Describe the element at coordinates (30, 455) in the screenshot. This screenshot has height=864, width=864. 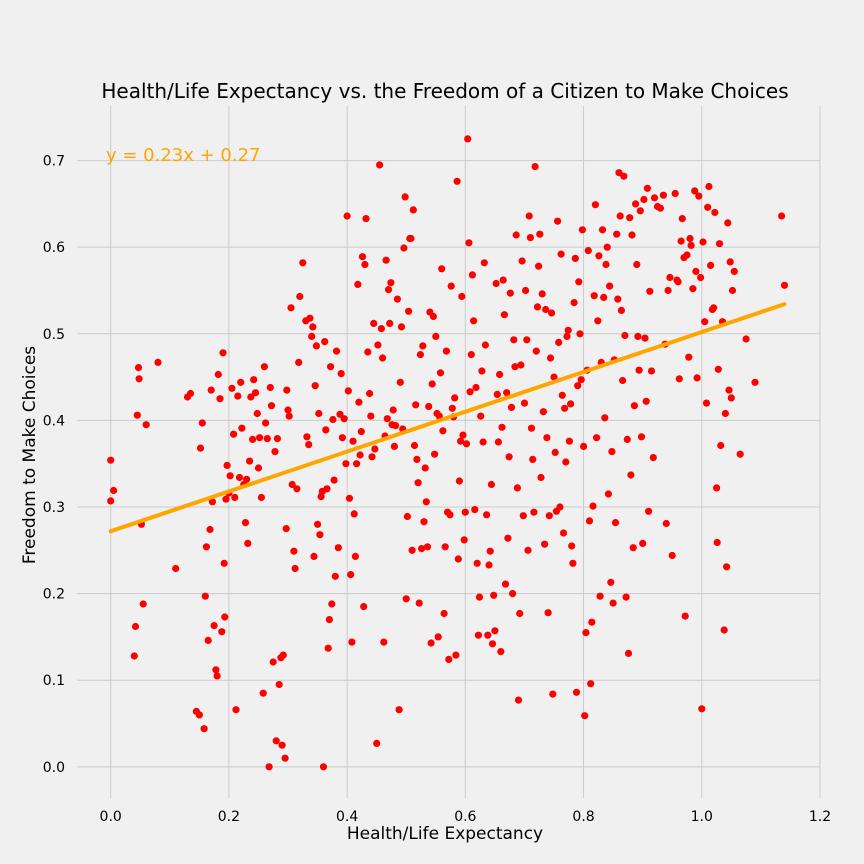
I see `y-axis-label: Freedom to Make Choices` at that location.